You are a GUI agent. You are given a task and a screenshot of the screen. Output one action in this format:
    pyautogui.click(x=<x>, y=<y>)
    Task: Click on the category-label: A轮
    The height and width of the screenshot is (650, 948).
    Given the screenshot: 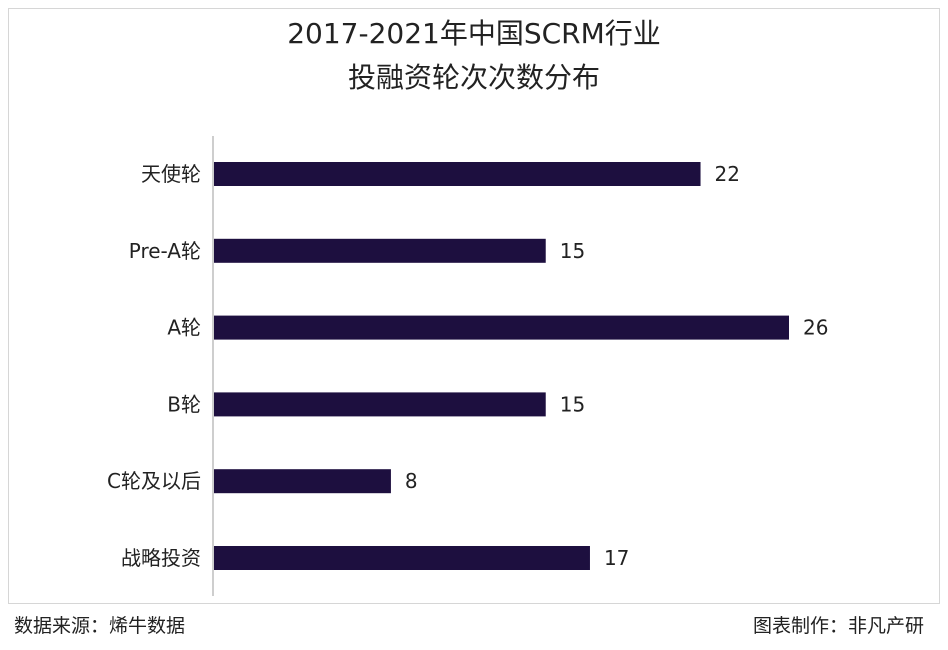 What is the action you would take?
    pyautogui.click(x=184, y=328)
    